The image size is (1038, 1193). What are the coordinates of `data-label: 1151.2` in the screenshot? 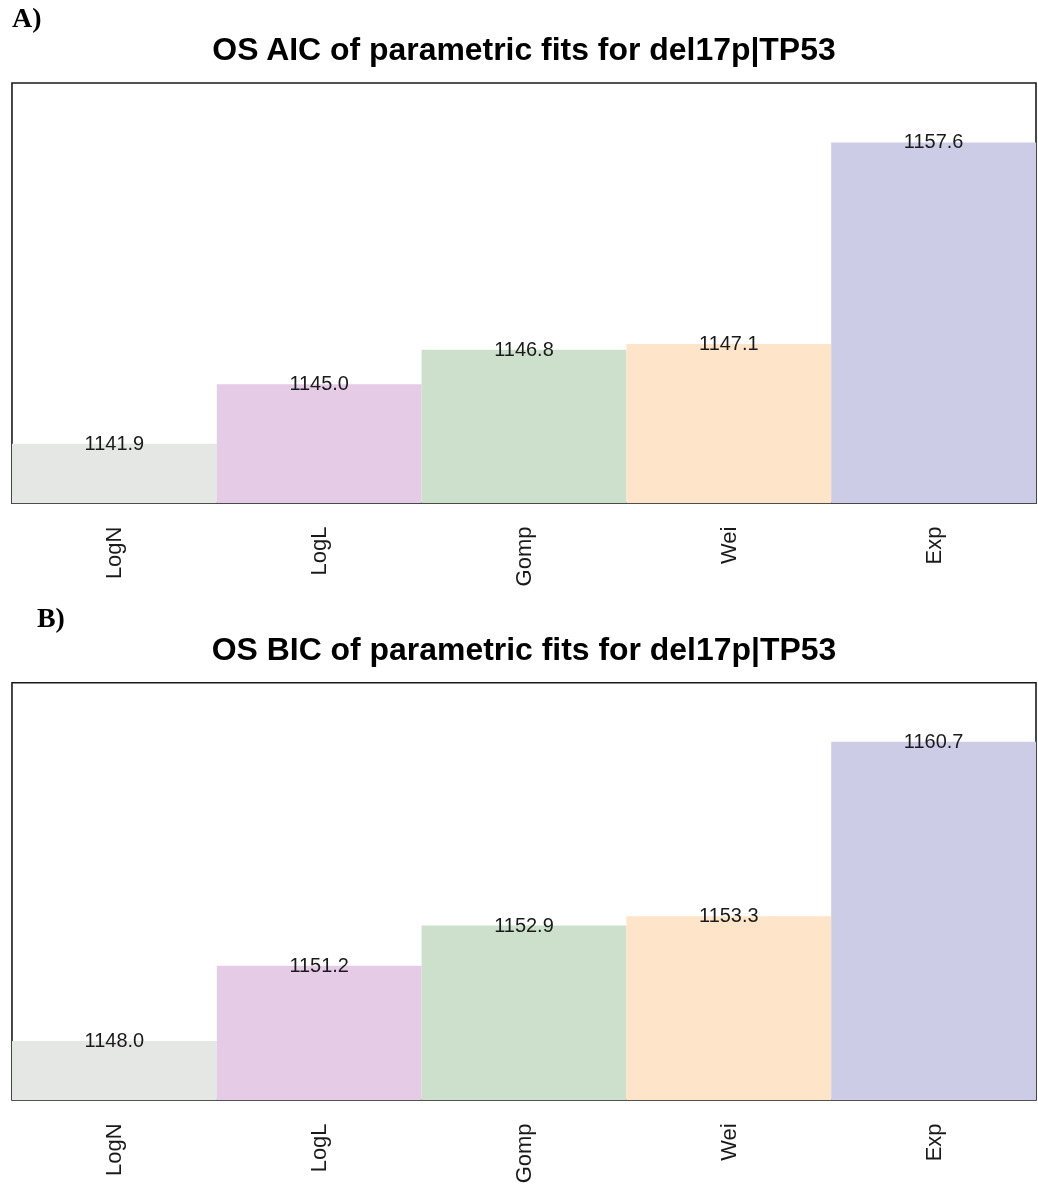 It's located at (319, 964).